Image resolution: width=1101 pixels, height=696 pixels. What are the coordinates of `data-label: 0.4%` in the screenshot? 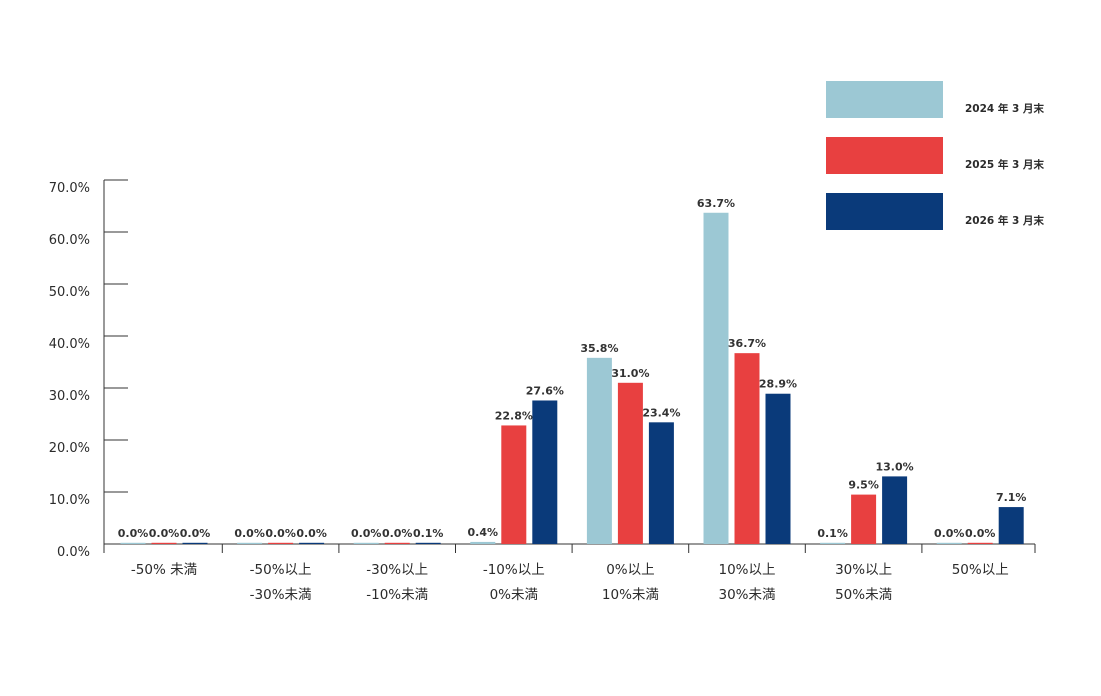 It's located at (483, 532).